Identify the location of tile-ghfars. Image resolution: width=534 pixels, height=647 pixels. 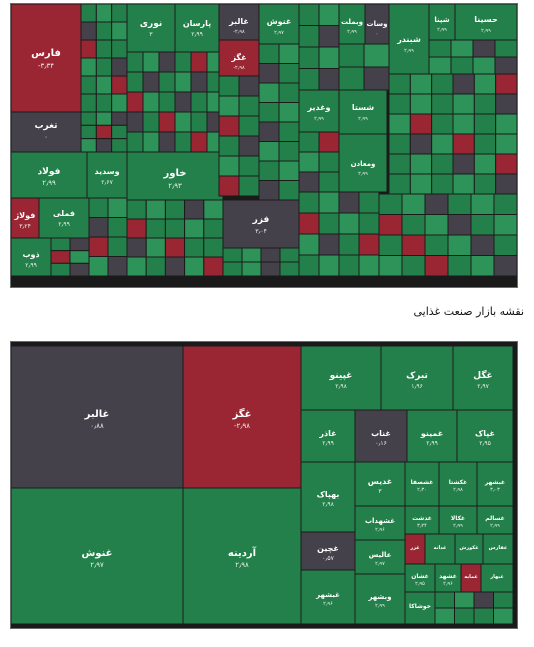
(498, 549).